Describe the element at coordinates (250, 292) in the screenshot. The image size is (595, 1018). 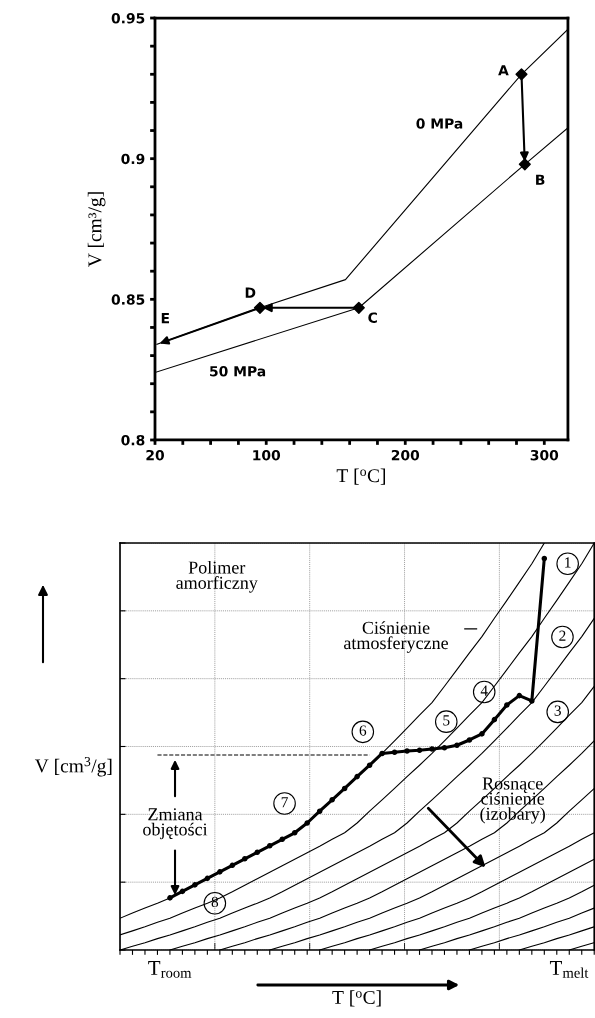
I see `annotation: D` at that location.